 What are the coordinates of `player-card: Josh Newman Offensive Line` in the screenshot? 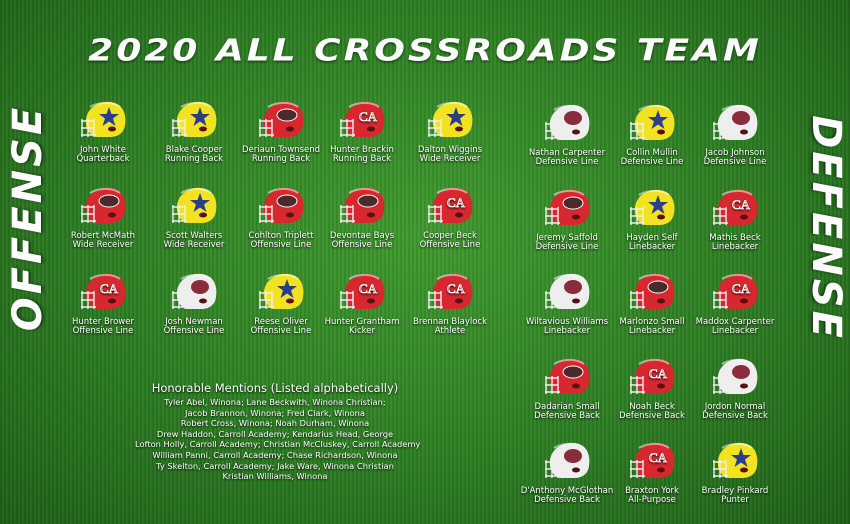 It's located at (194, 303).